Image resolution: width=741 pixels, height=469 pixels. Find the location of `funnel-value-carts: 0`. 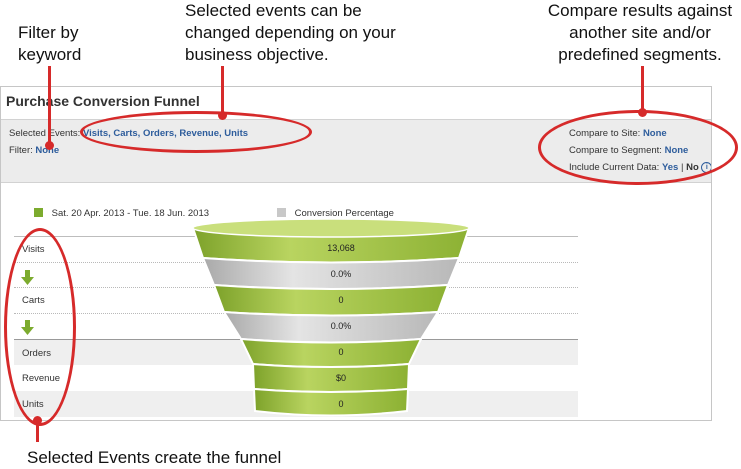

funnel-value-carts: 0 is located at coordinates (341, 300).